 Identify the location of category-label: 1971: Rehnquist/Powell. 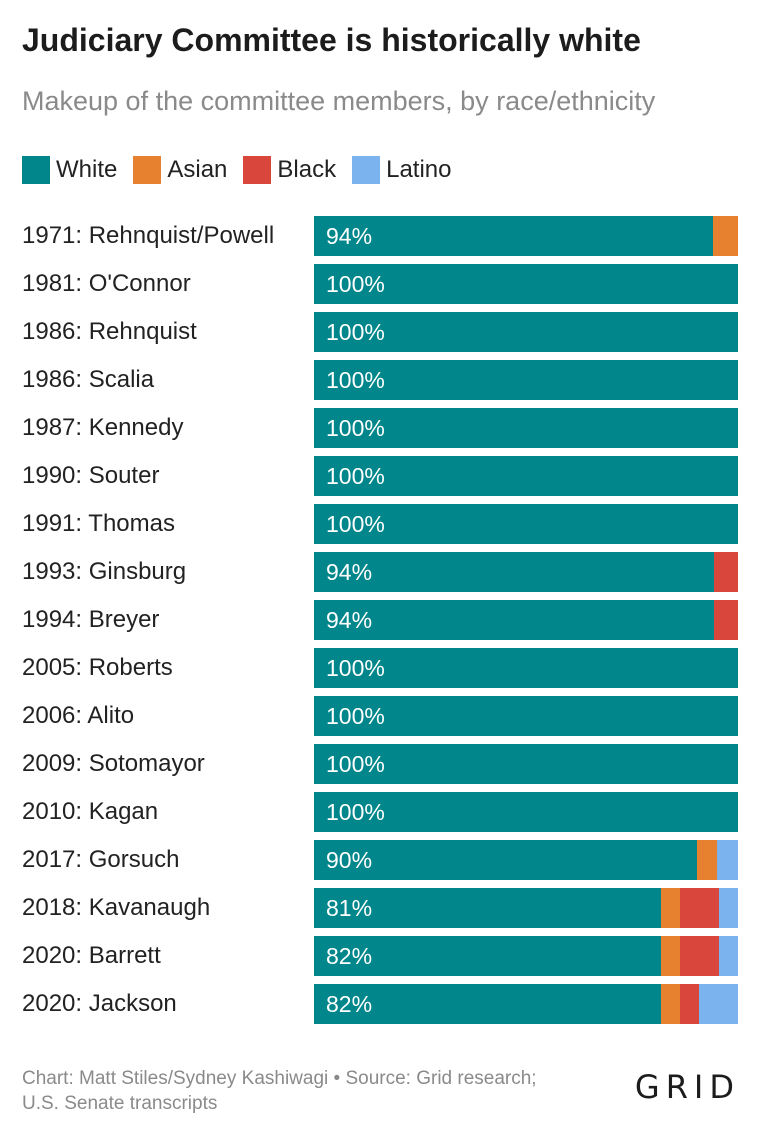
(148, 235).